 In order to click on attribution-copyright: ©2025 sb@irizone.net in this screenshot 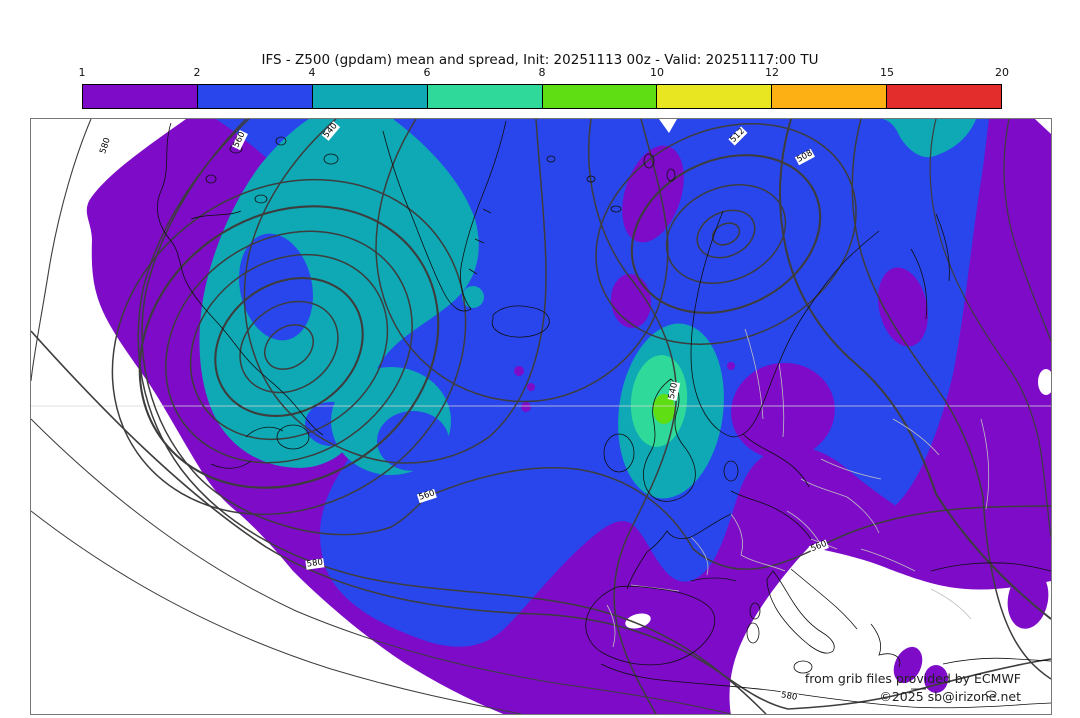, I will do `click(950, 696)`.